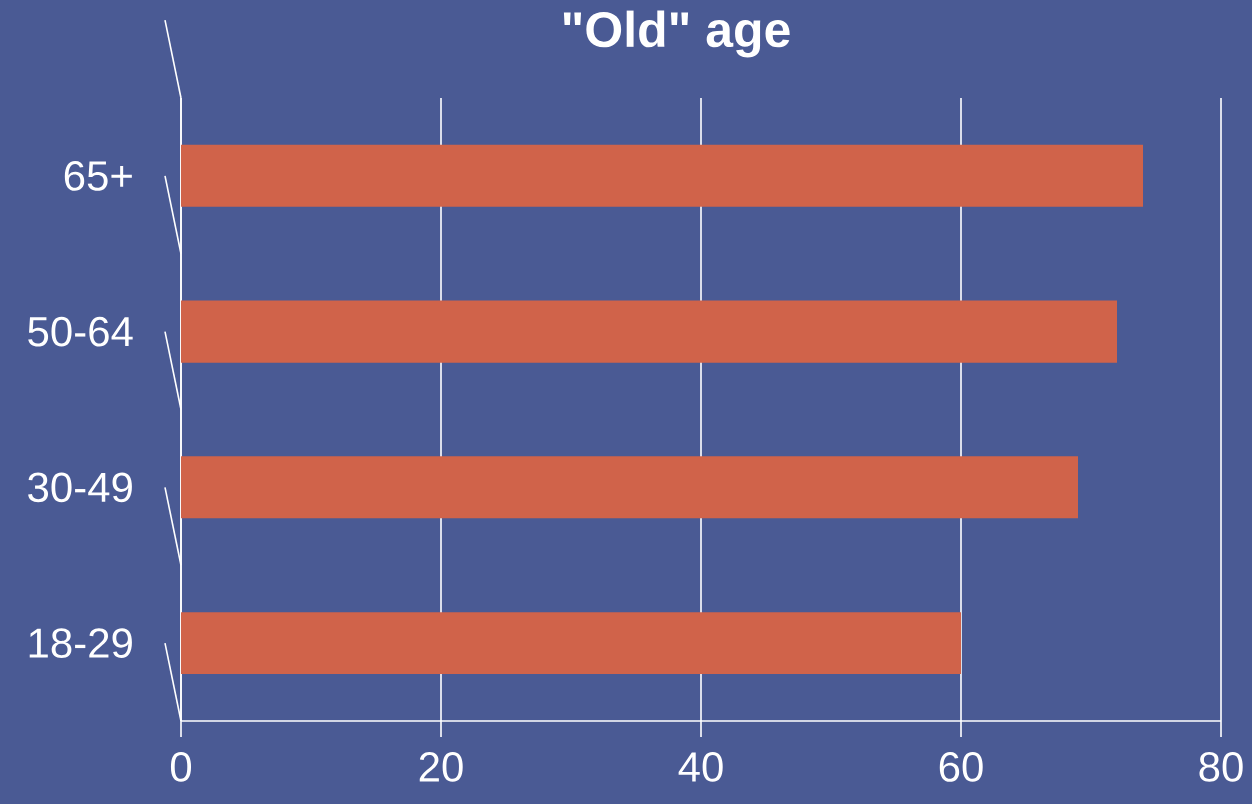  Describe the element at coordinates (80, 643) in the screenshot. I see `y-tick-label: 18-29` at that location.